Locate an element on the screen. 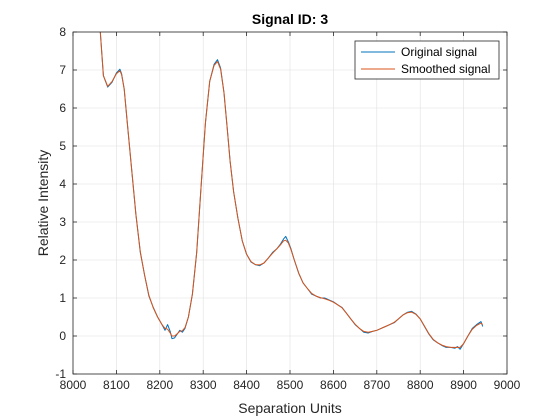  x-tick-label: 8200 is located at coordinates (159, 385).